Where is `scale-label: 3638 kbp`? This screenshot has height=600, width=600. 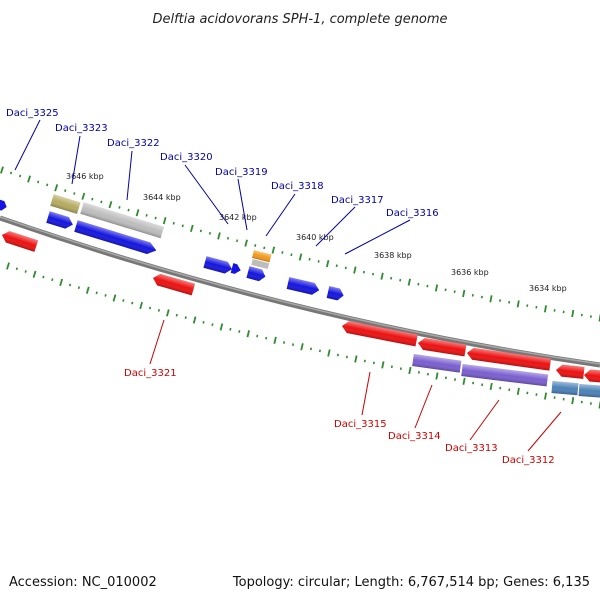
scale-label: 3638 kbp is located at coordinates (393, 255).